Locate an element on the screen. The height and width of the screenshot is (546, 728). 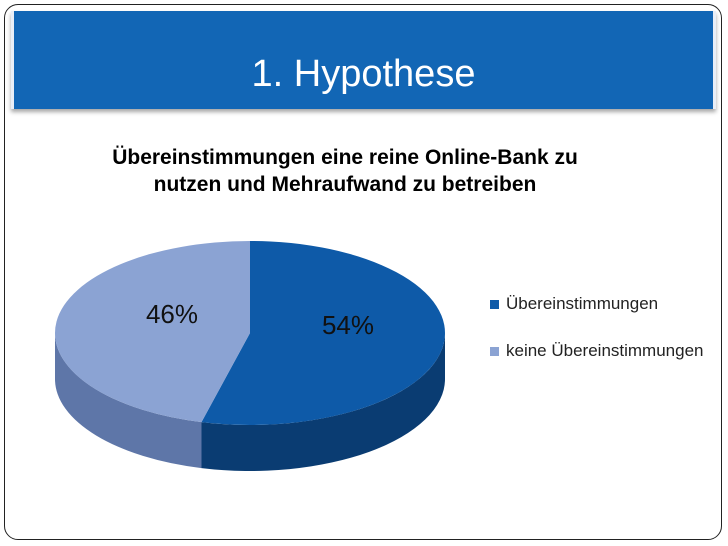
legend-swatch-uebereinstimmungen is located at coordinates (494, 304).